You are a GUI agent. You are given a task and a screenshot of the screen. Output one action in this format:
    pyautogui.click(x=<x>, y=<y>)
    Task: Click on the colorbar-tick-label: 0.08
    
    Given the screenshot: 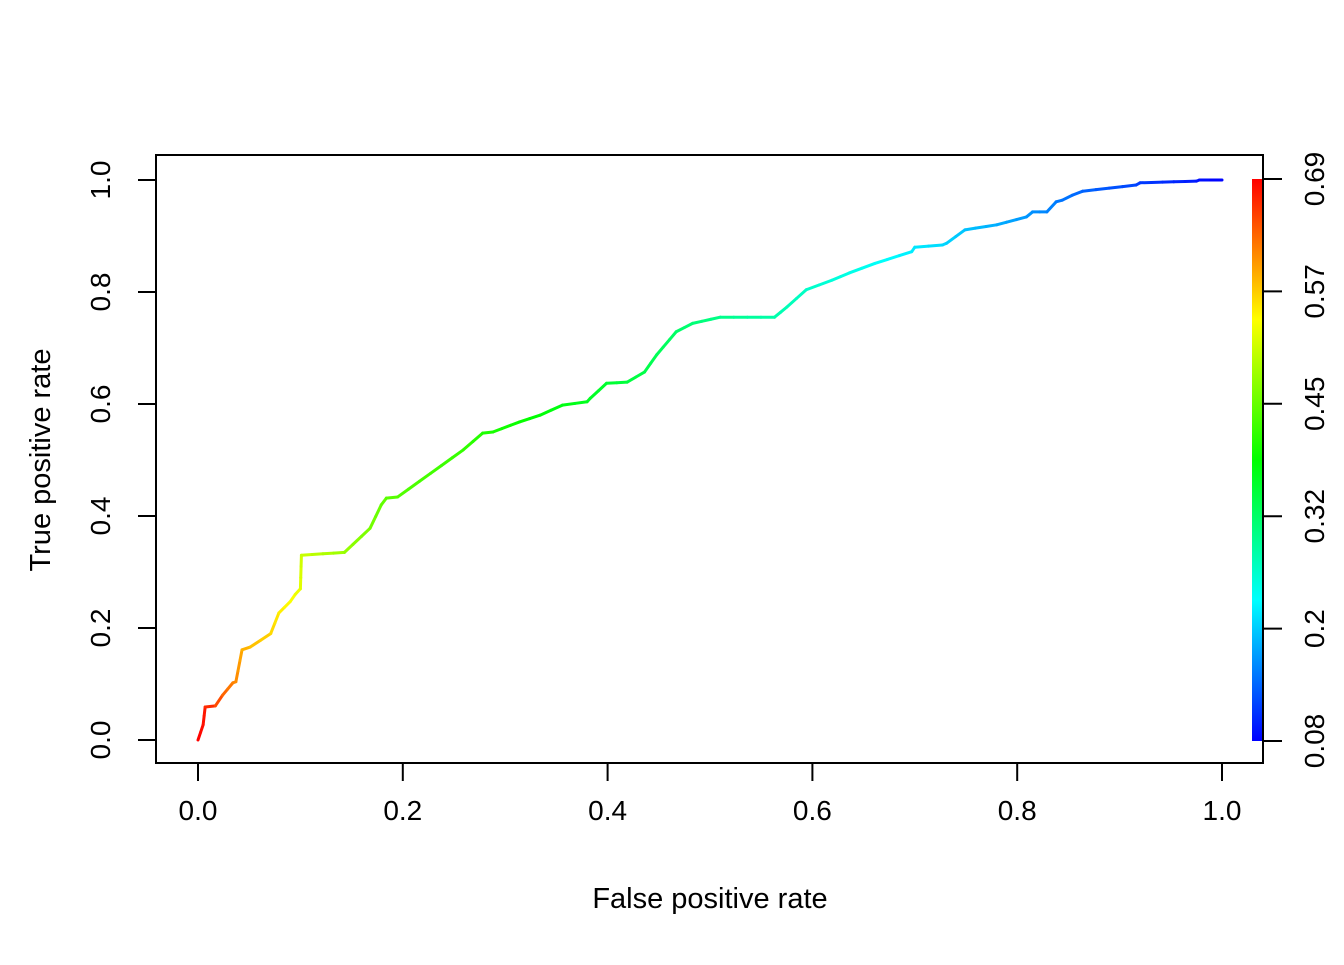 What is the action you would take?
    pyautogui.click(x=1314, y=741)
    